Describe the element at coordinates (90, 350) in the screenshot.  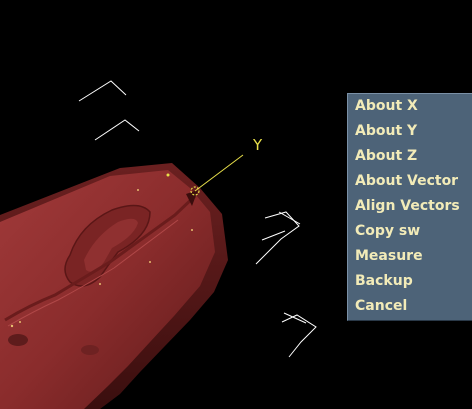
I see `model-bump` at that location.